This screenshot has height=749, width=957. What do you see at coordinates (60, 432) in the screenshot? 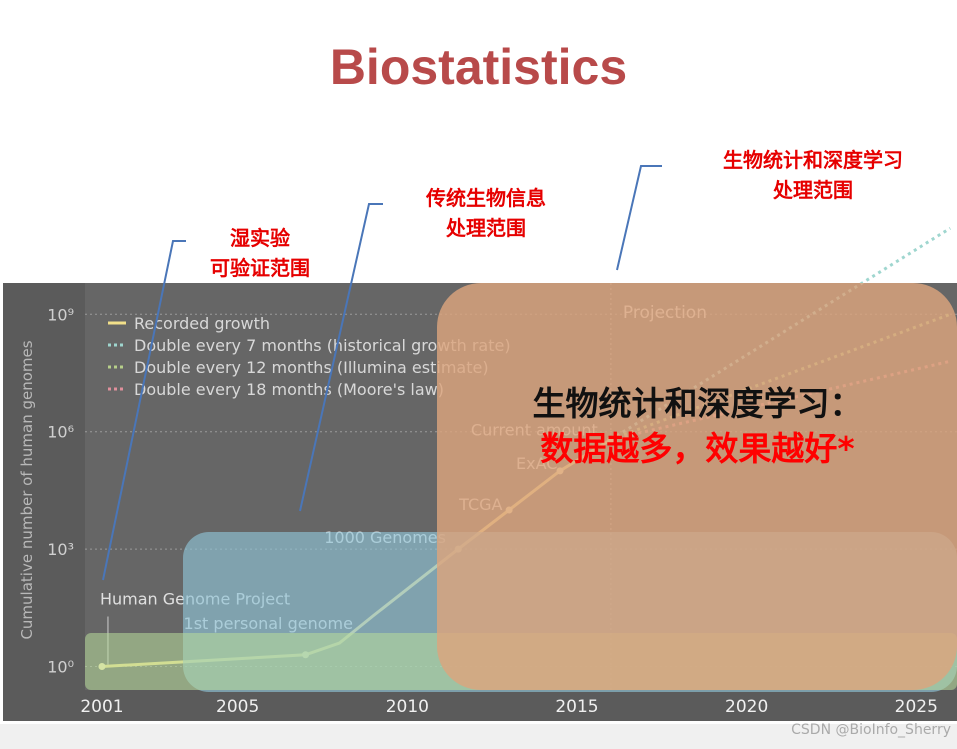
I see `y-tick-label: 10⁶` at bounding box center [60, 432].